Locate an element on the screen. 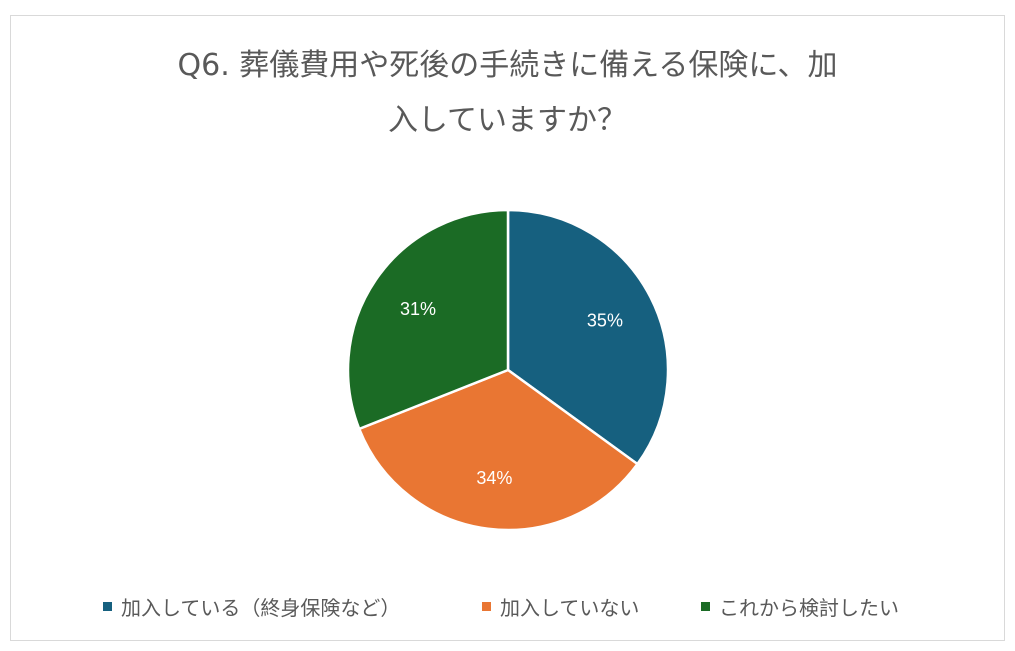 The image size is (1015, 651). legend-item-considering: これから検討したい is located at coordinates (800, 606).